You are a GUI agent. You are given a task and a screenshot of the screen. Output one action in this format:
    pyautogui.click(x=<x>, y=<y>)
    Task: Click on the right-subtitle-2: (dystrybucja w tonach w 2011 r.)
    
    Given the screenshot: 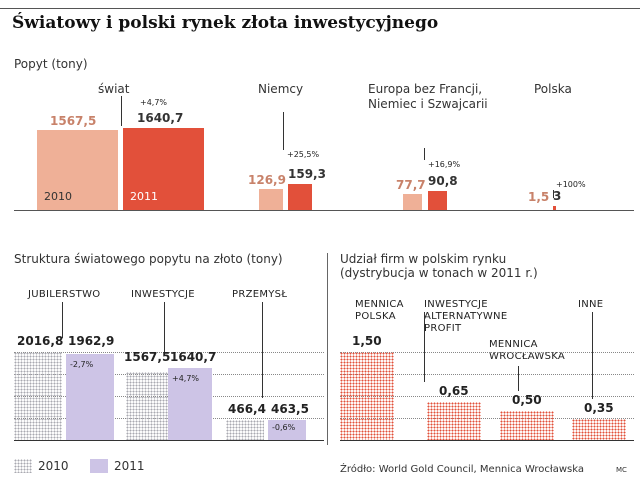 What is the action you would take?
    pyautogui.click(x=439, y=273)
    